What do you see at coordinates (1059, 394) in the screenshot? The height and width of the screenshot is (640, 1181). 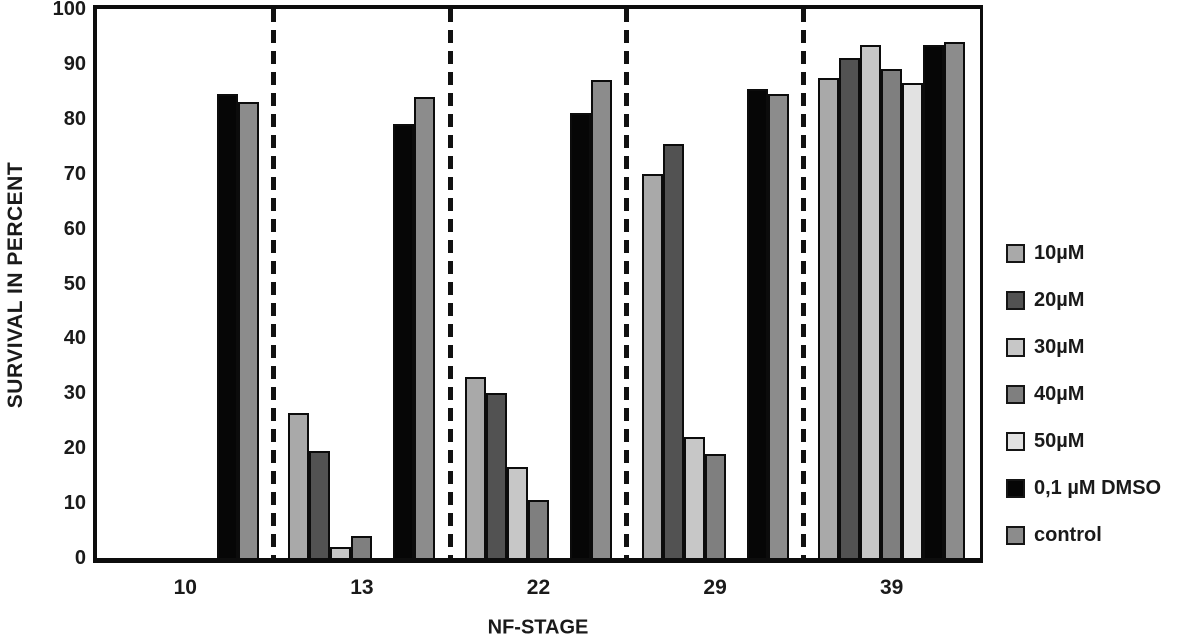 I see `legend-label: 40µM` at bounding box center [1059, 394].